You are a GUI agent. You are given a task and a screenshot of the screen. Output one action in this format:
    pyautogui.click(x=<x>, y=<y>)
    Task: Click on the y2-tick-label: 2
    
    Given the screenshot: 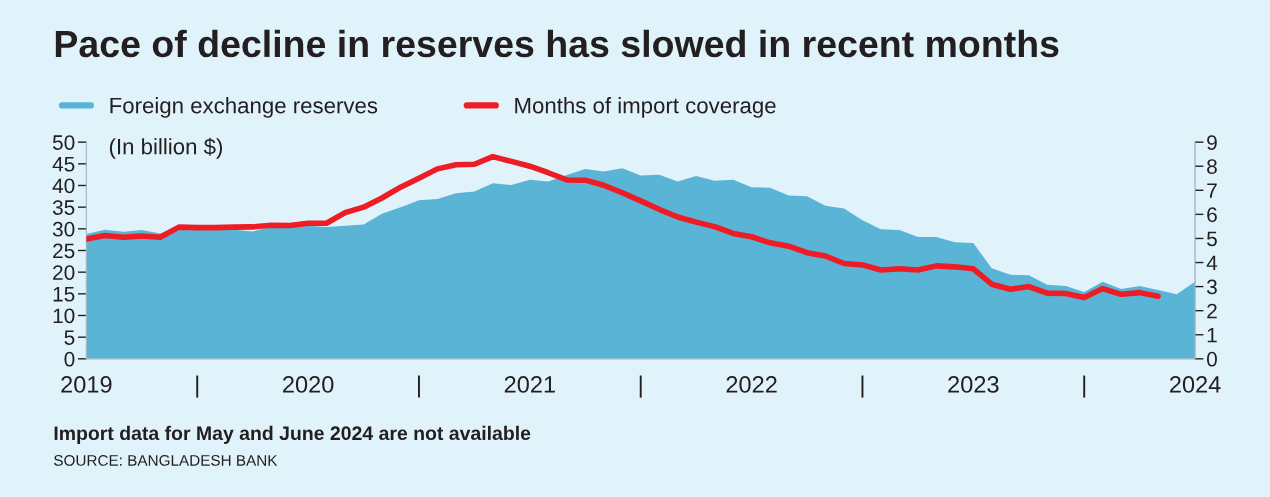 What is the action you would take?
    pyautogui.click(x=1212, y=311)
    